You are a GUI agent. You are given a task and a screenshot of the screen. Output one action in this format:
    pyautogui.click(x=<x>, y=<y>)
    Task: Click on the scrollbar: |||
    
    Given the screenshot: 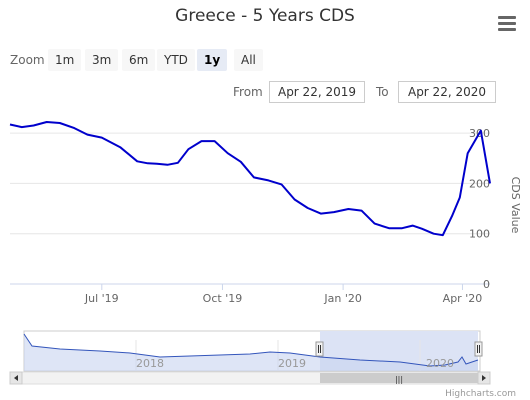 What is the action you would take?
    pyautogui.click(x=250, y=378)
    